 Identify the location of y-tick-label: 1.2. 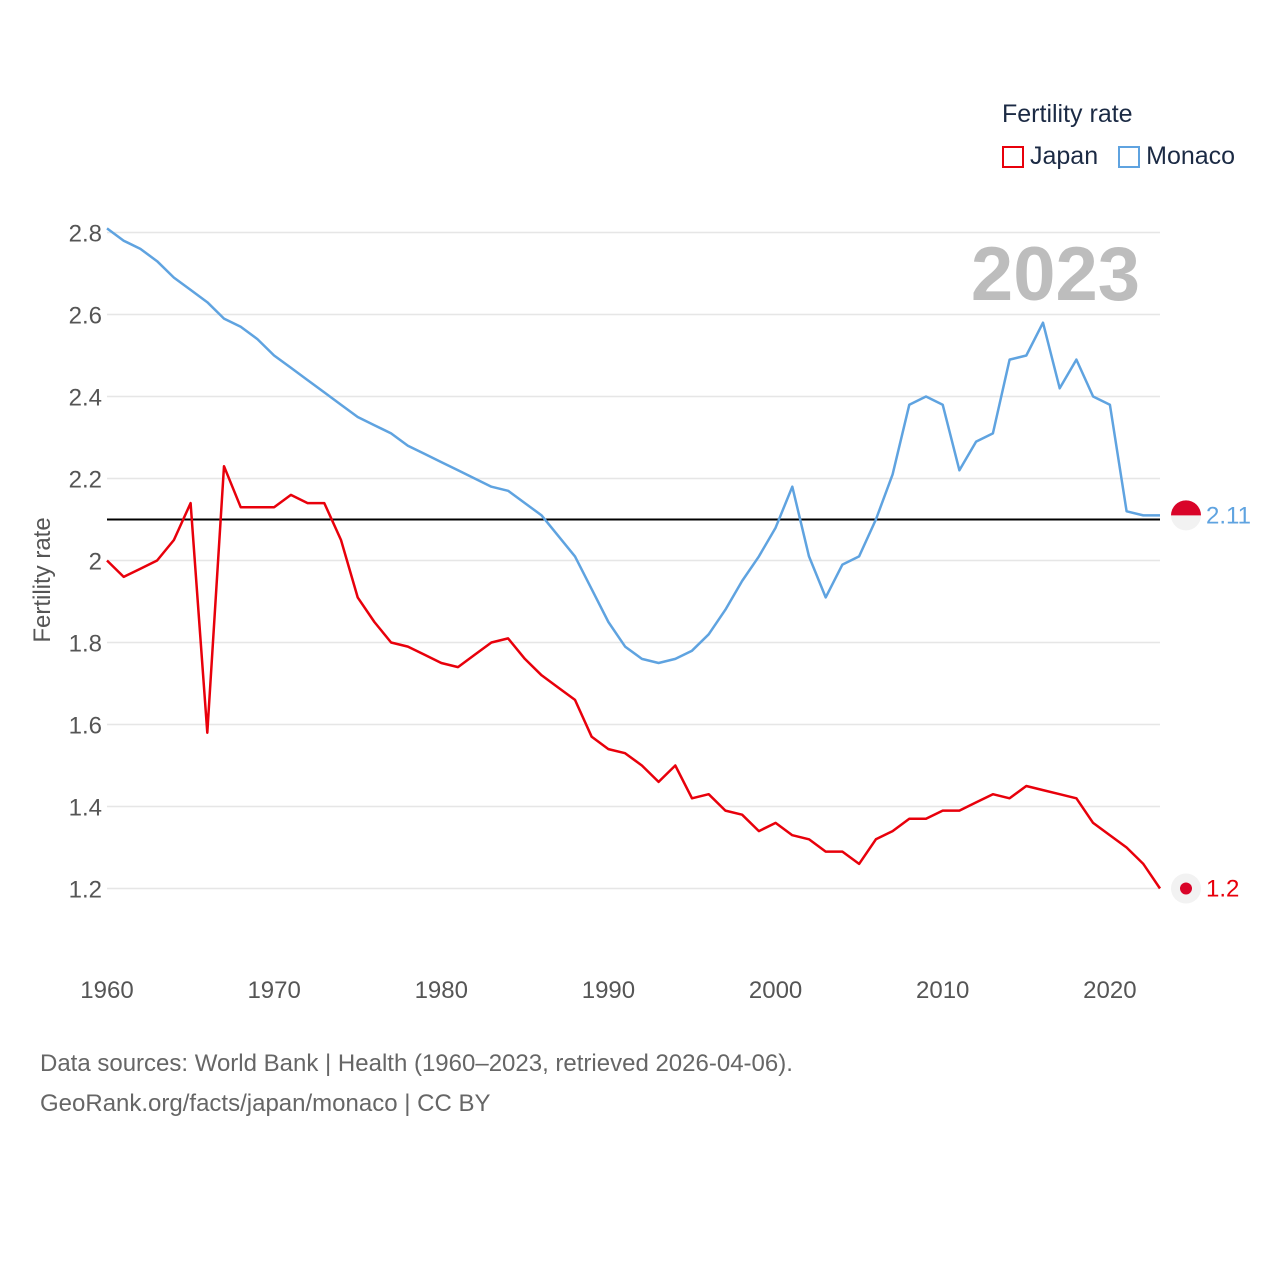
(85, 890).